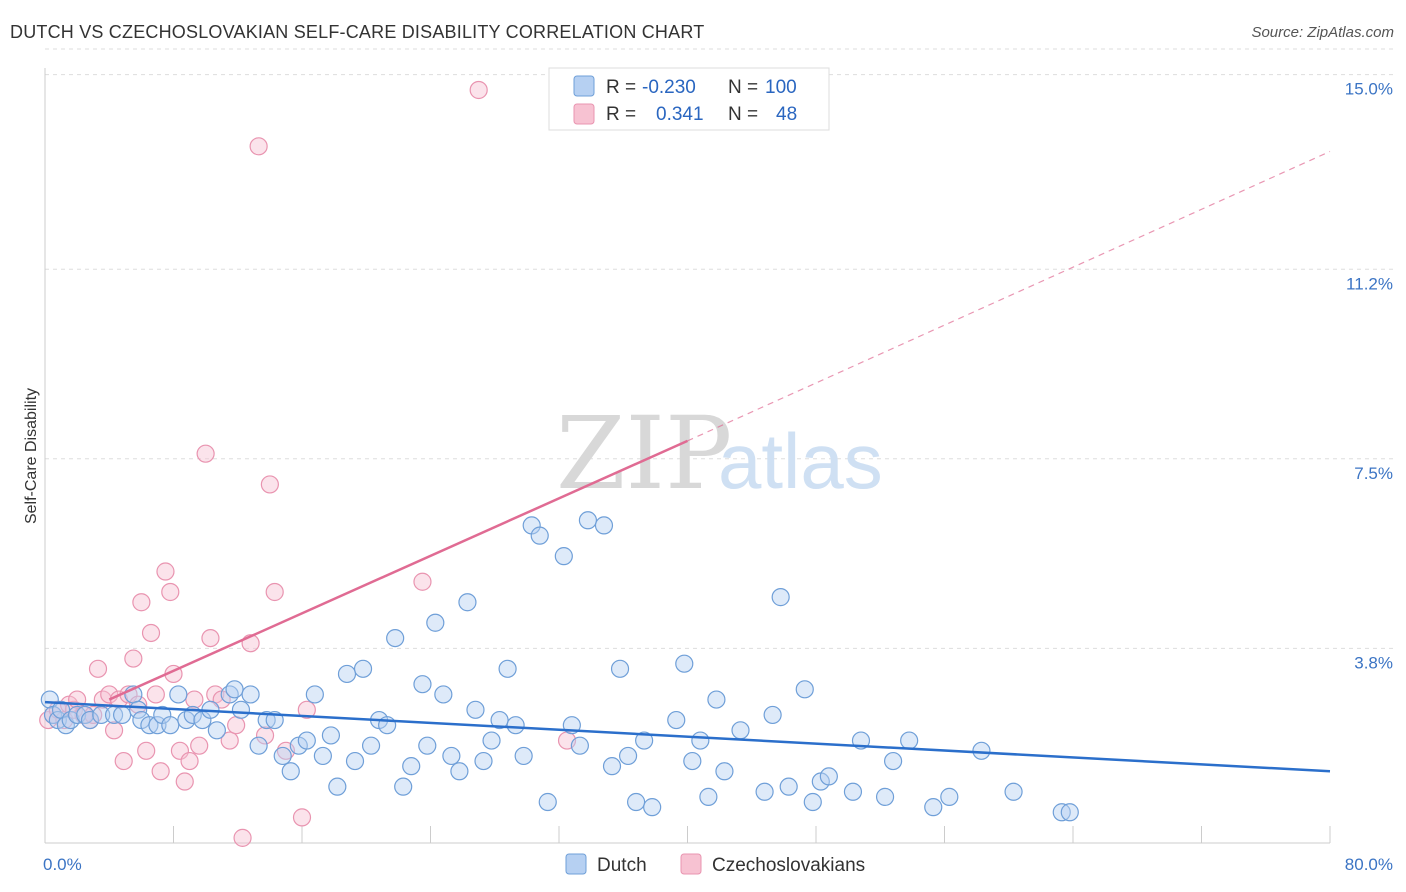 The image size is (1406, 892). I want to click on legend-swatch-czech, so click(584, 114).